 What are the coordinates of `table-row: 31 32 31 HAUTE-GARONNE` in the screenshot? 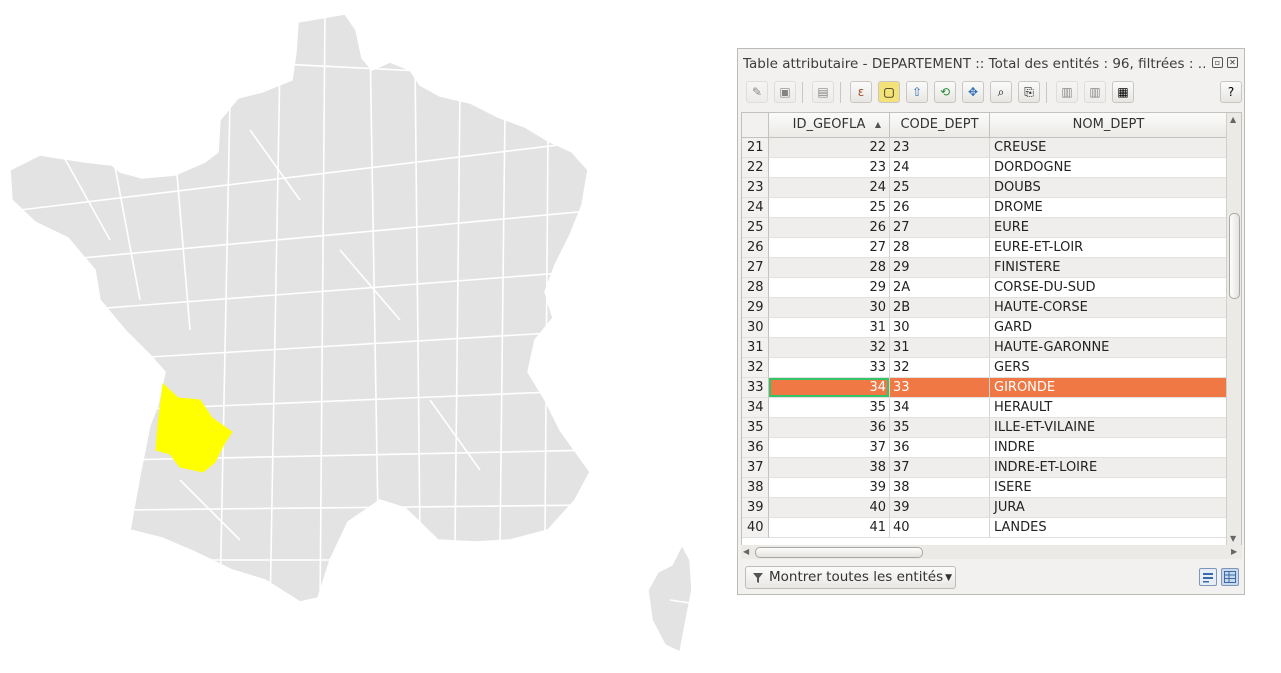 It's located at (985, 348).